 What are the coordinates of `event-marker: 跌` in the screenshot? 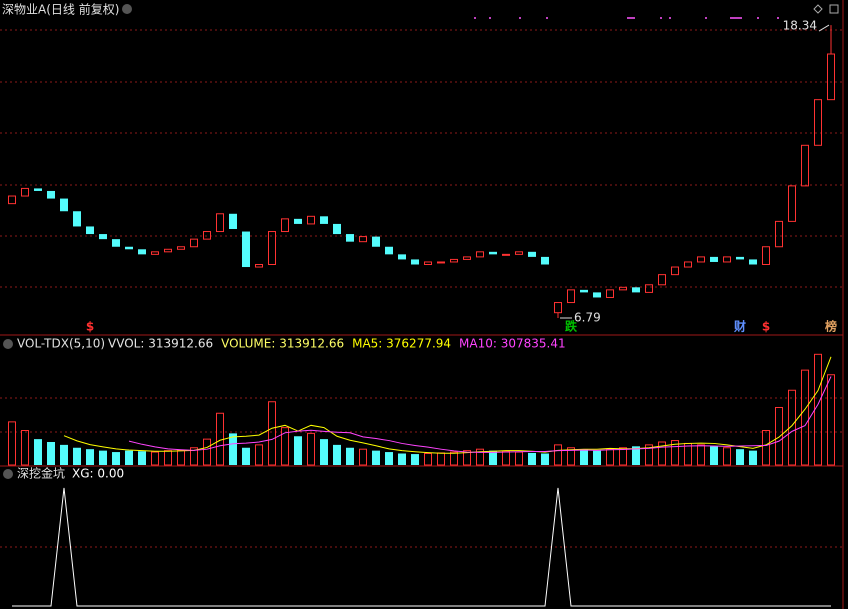 It's located at (571, 326).